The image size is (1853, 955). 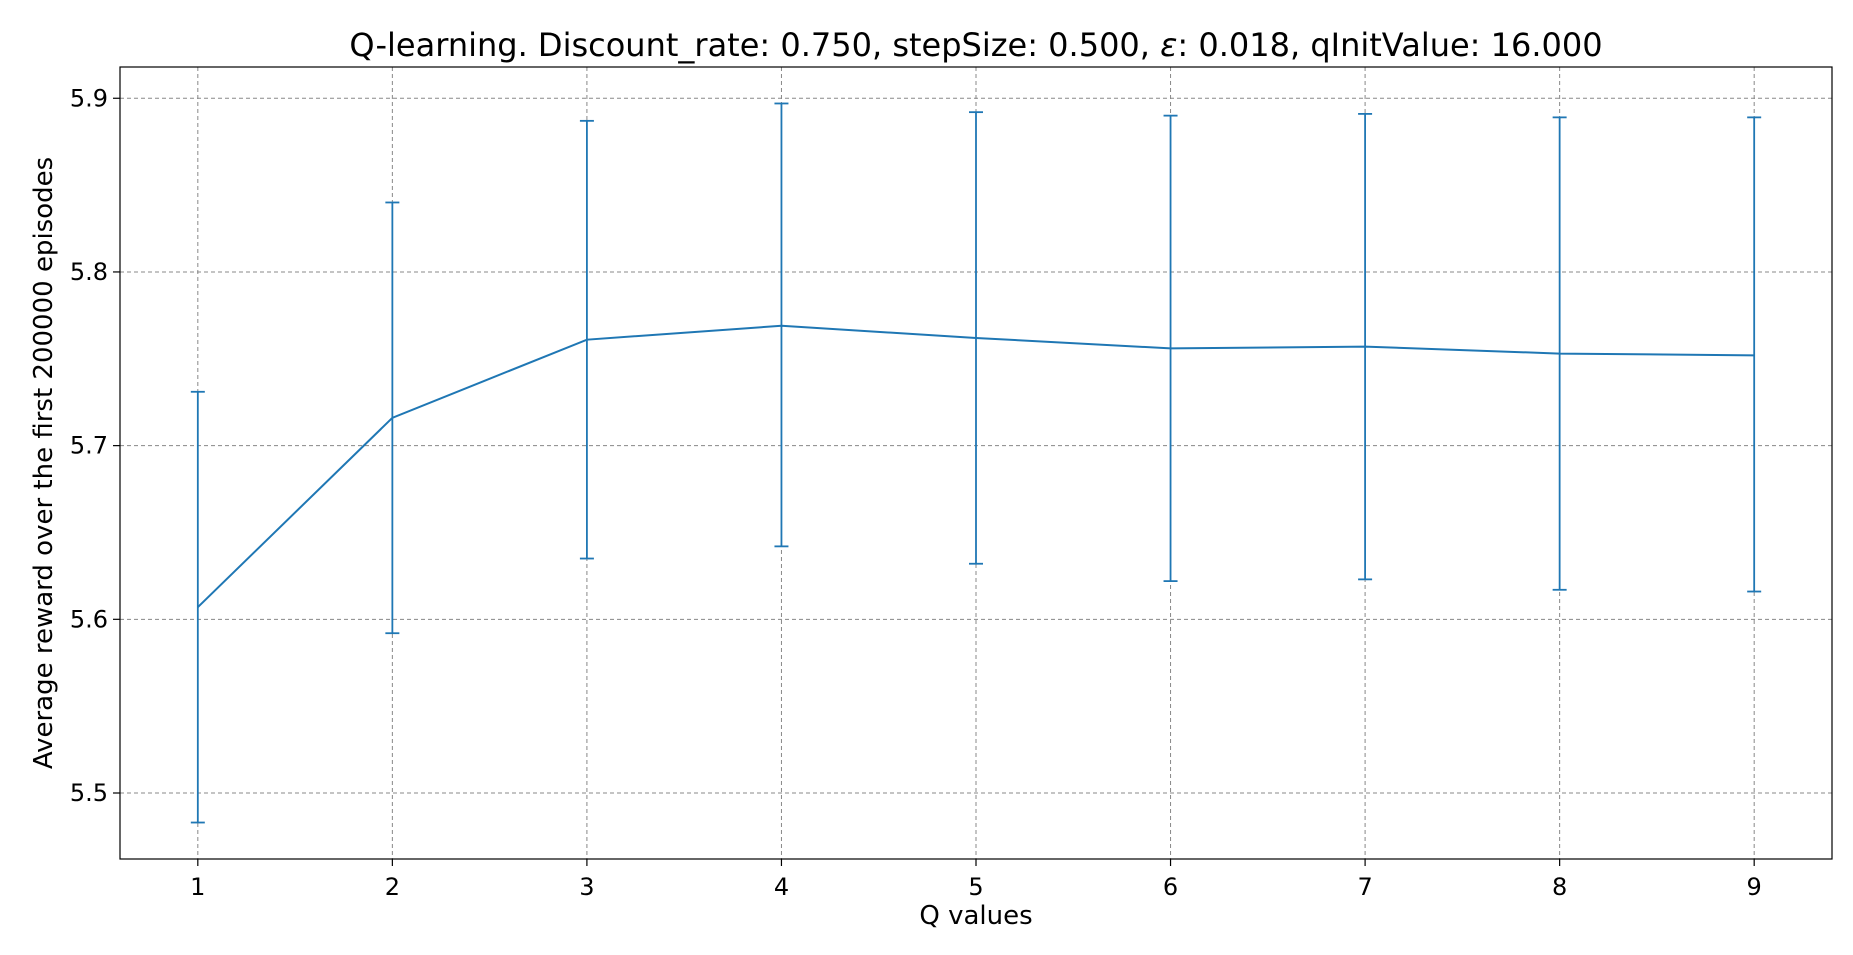 I want to click on x-tick-label: 4, so click(x=781, y=887).